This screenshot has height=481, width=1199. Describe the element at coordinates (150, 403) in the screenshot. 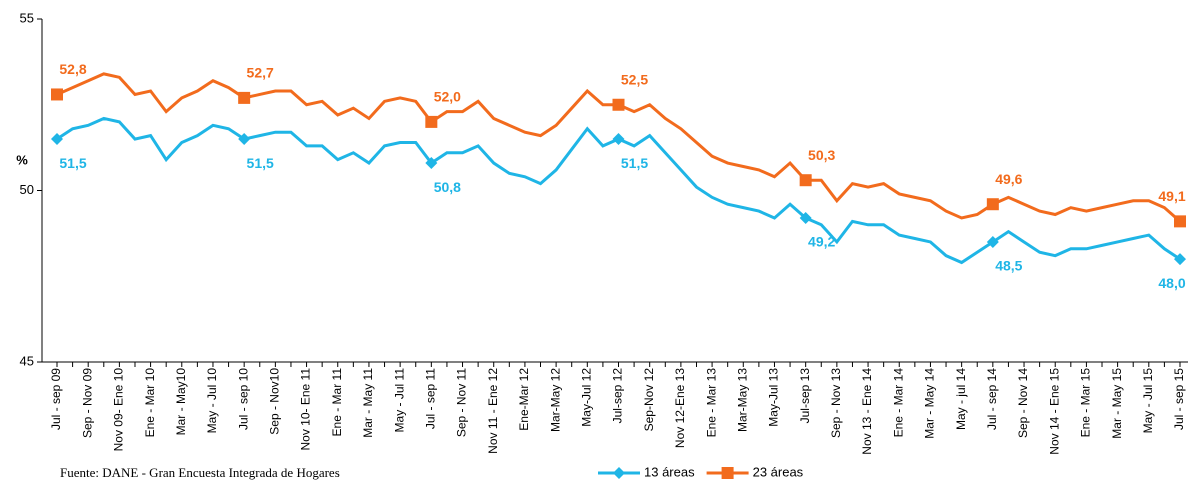

I see `x-tick-label: Ene - Mar 10` at that location.